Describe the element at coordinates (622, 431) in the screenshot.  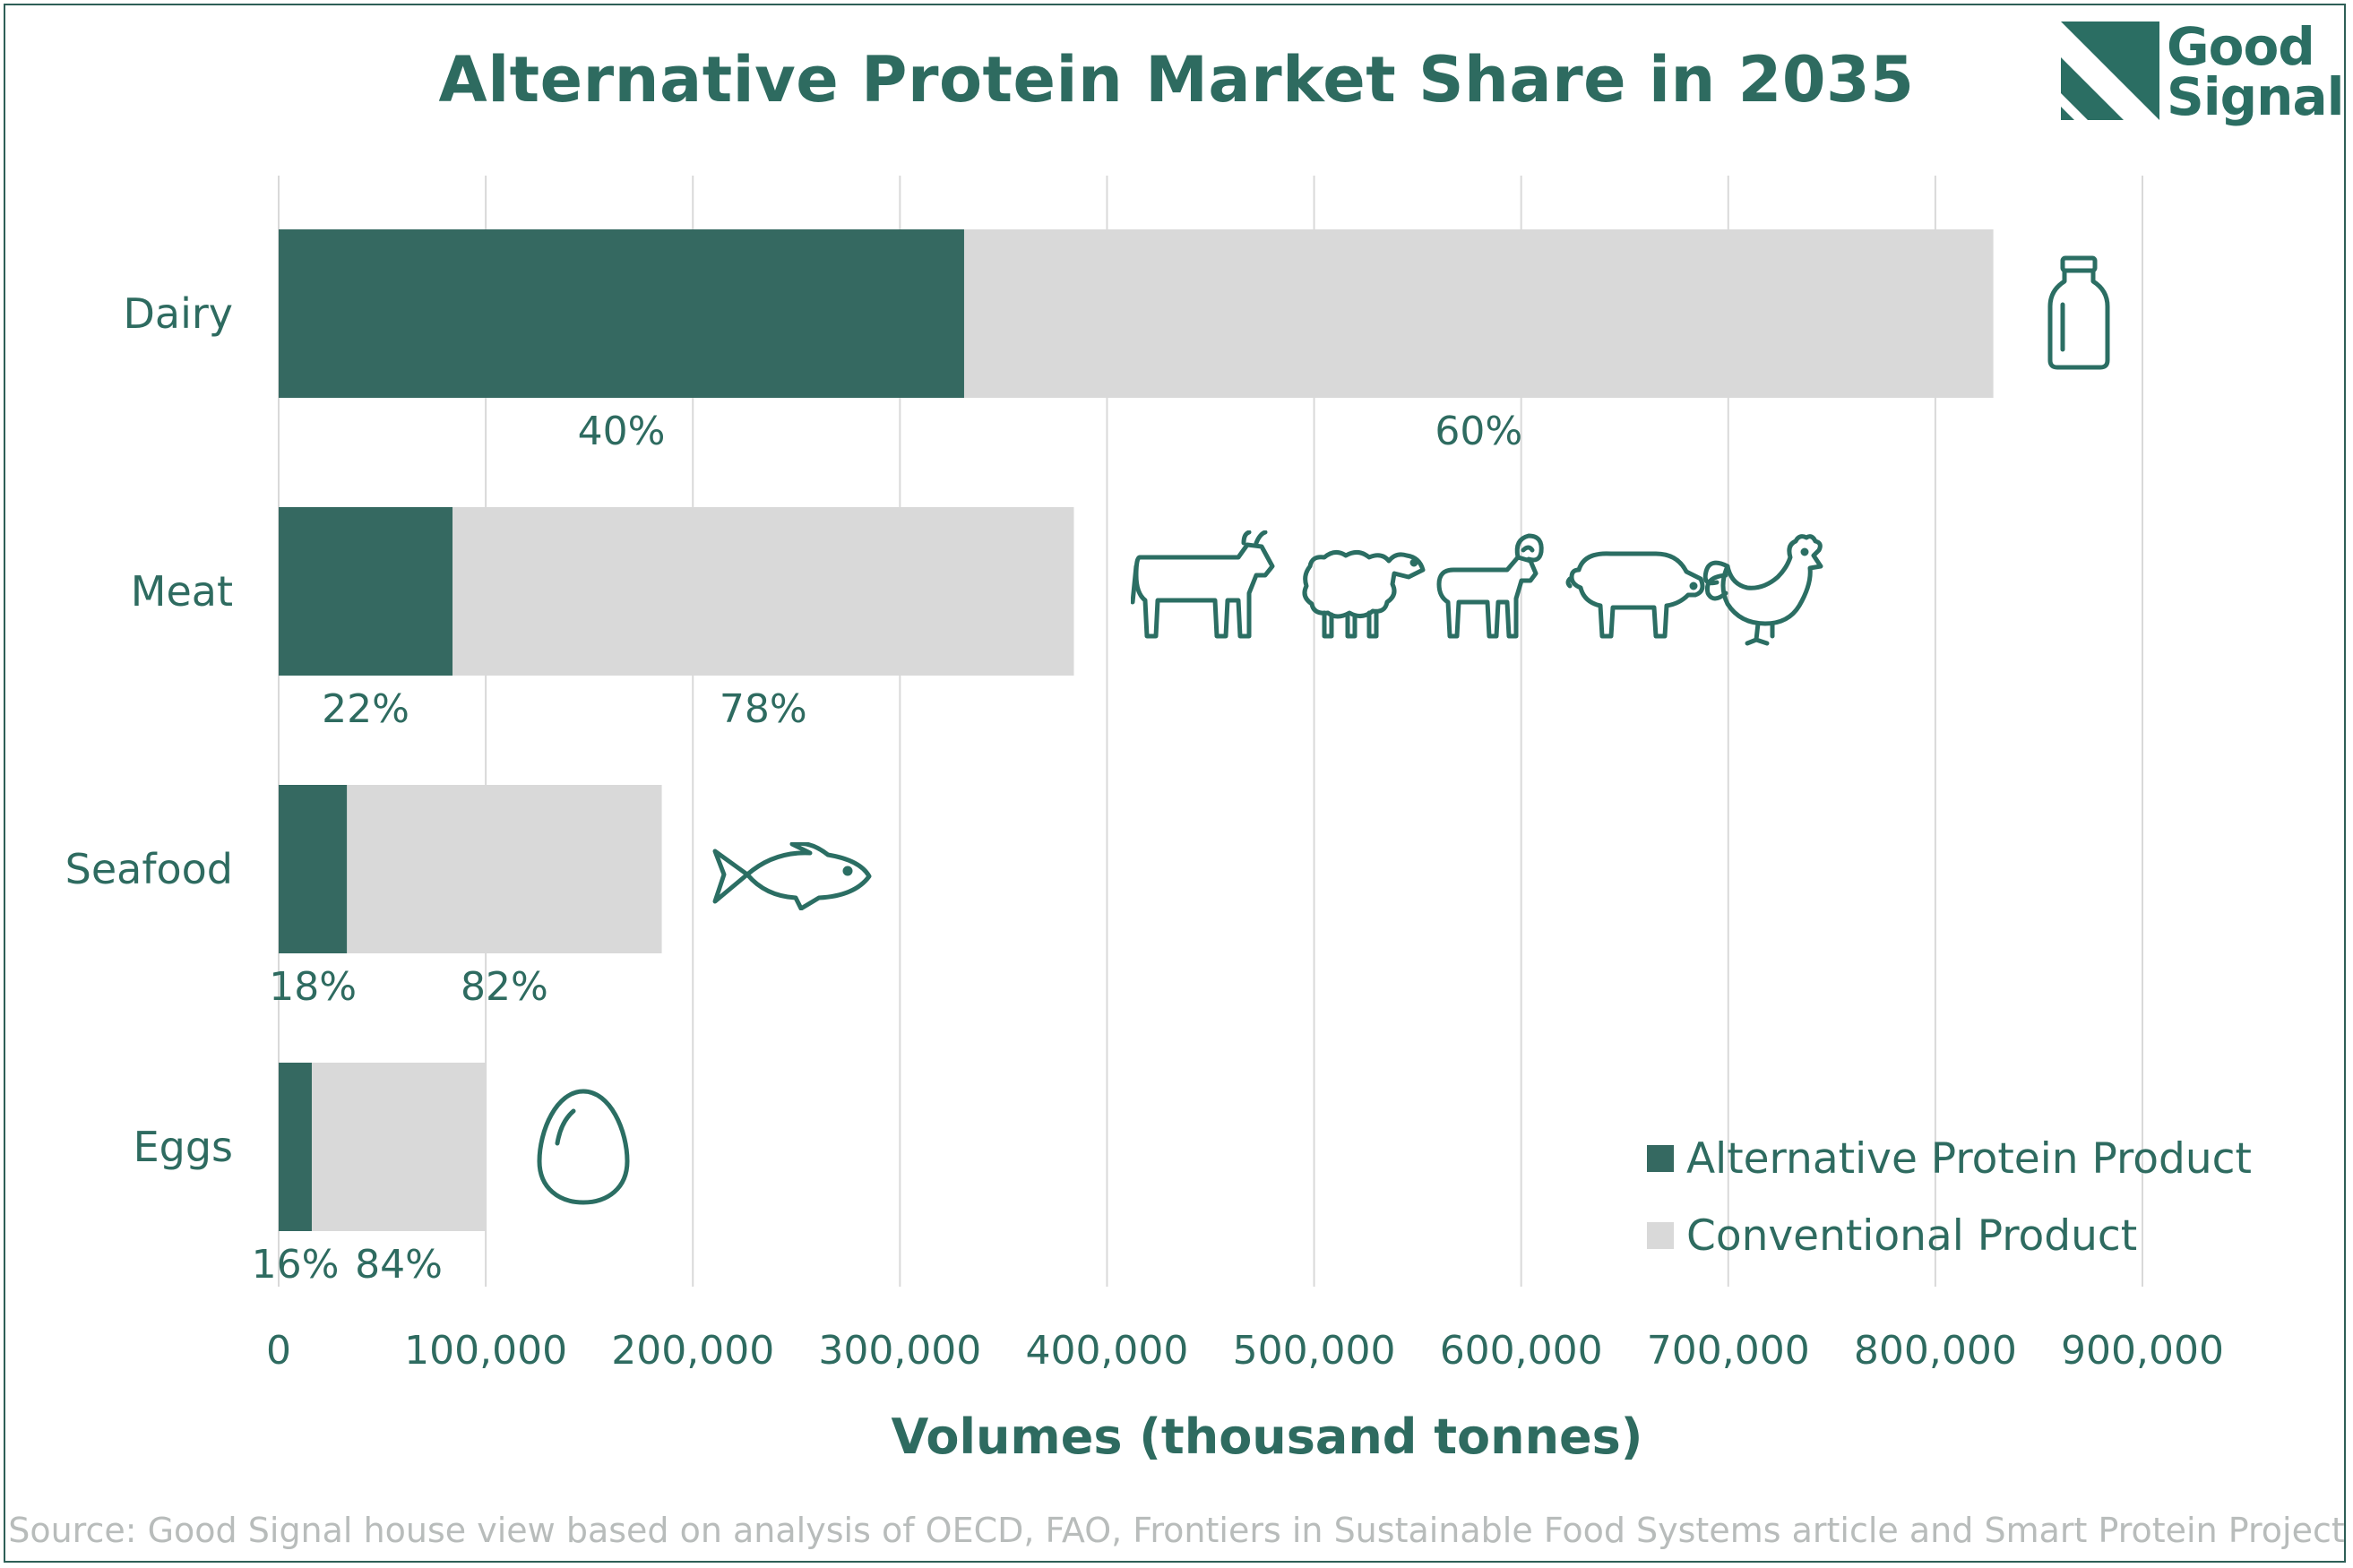
I see `share-label-alternative-dairy: 40%` at that location.